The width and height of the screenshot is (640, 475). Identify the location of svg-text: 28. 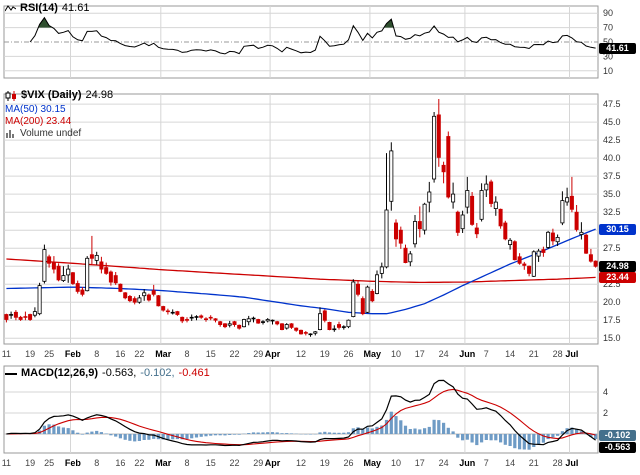
(558, 463).